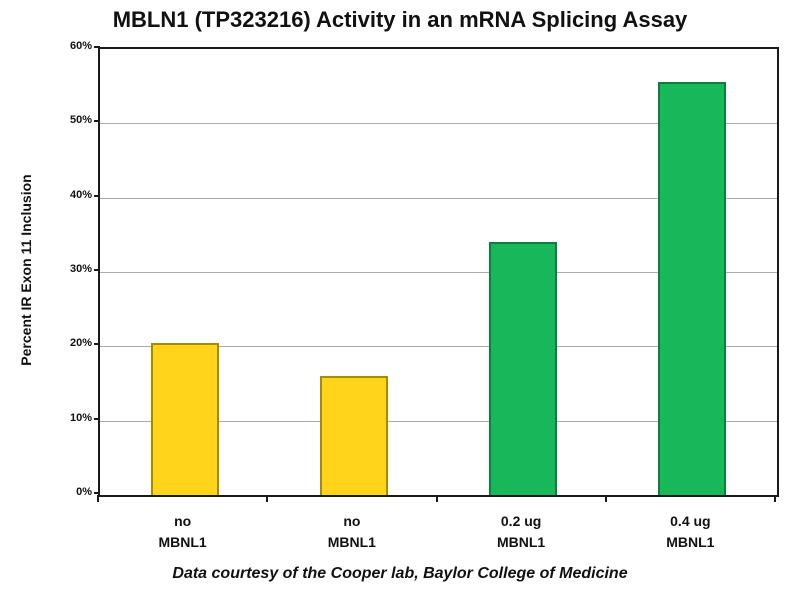 The width and height of the screenshot is (800, 600). I want to click on y-tick-label-50%: 50%, so click(80, 120).